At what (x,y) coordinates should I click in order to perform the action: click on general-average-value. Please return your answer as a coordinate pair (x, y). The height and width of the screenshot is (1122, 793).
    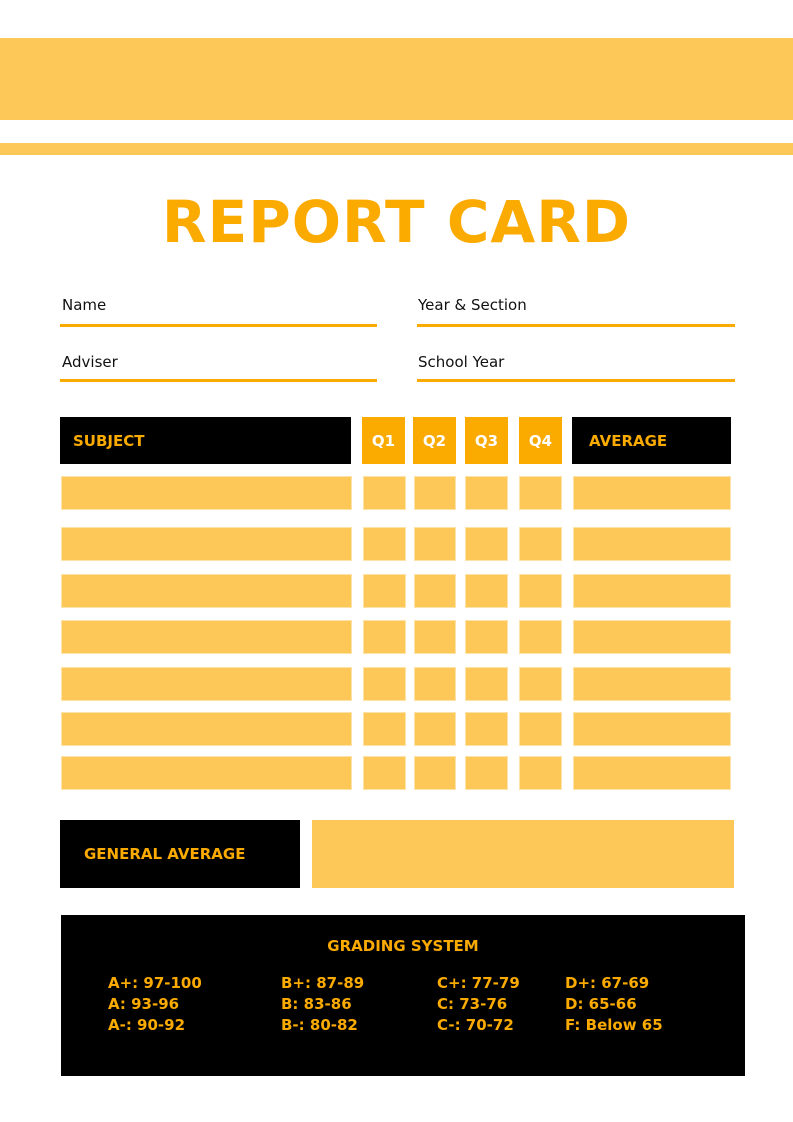
    Looking at the image, I should click on (523, 854).